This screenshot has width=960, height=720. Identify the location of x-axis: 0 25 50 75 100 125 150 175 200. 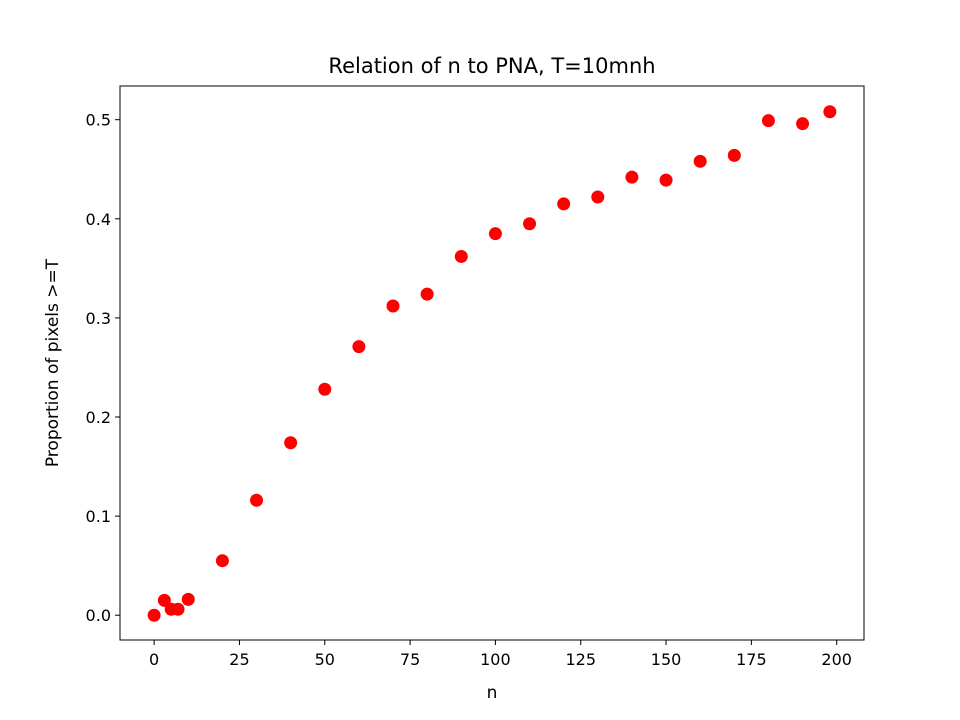
(500, 654).